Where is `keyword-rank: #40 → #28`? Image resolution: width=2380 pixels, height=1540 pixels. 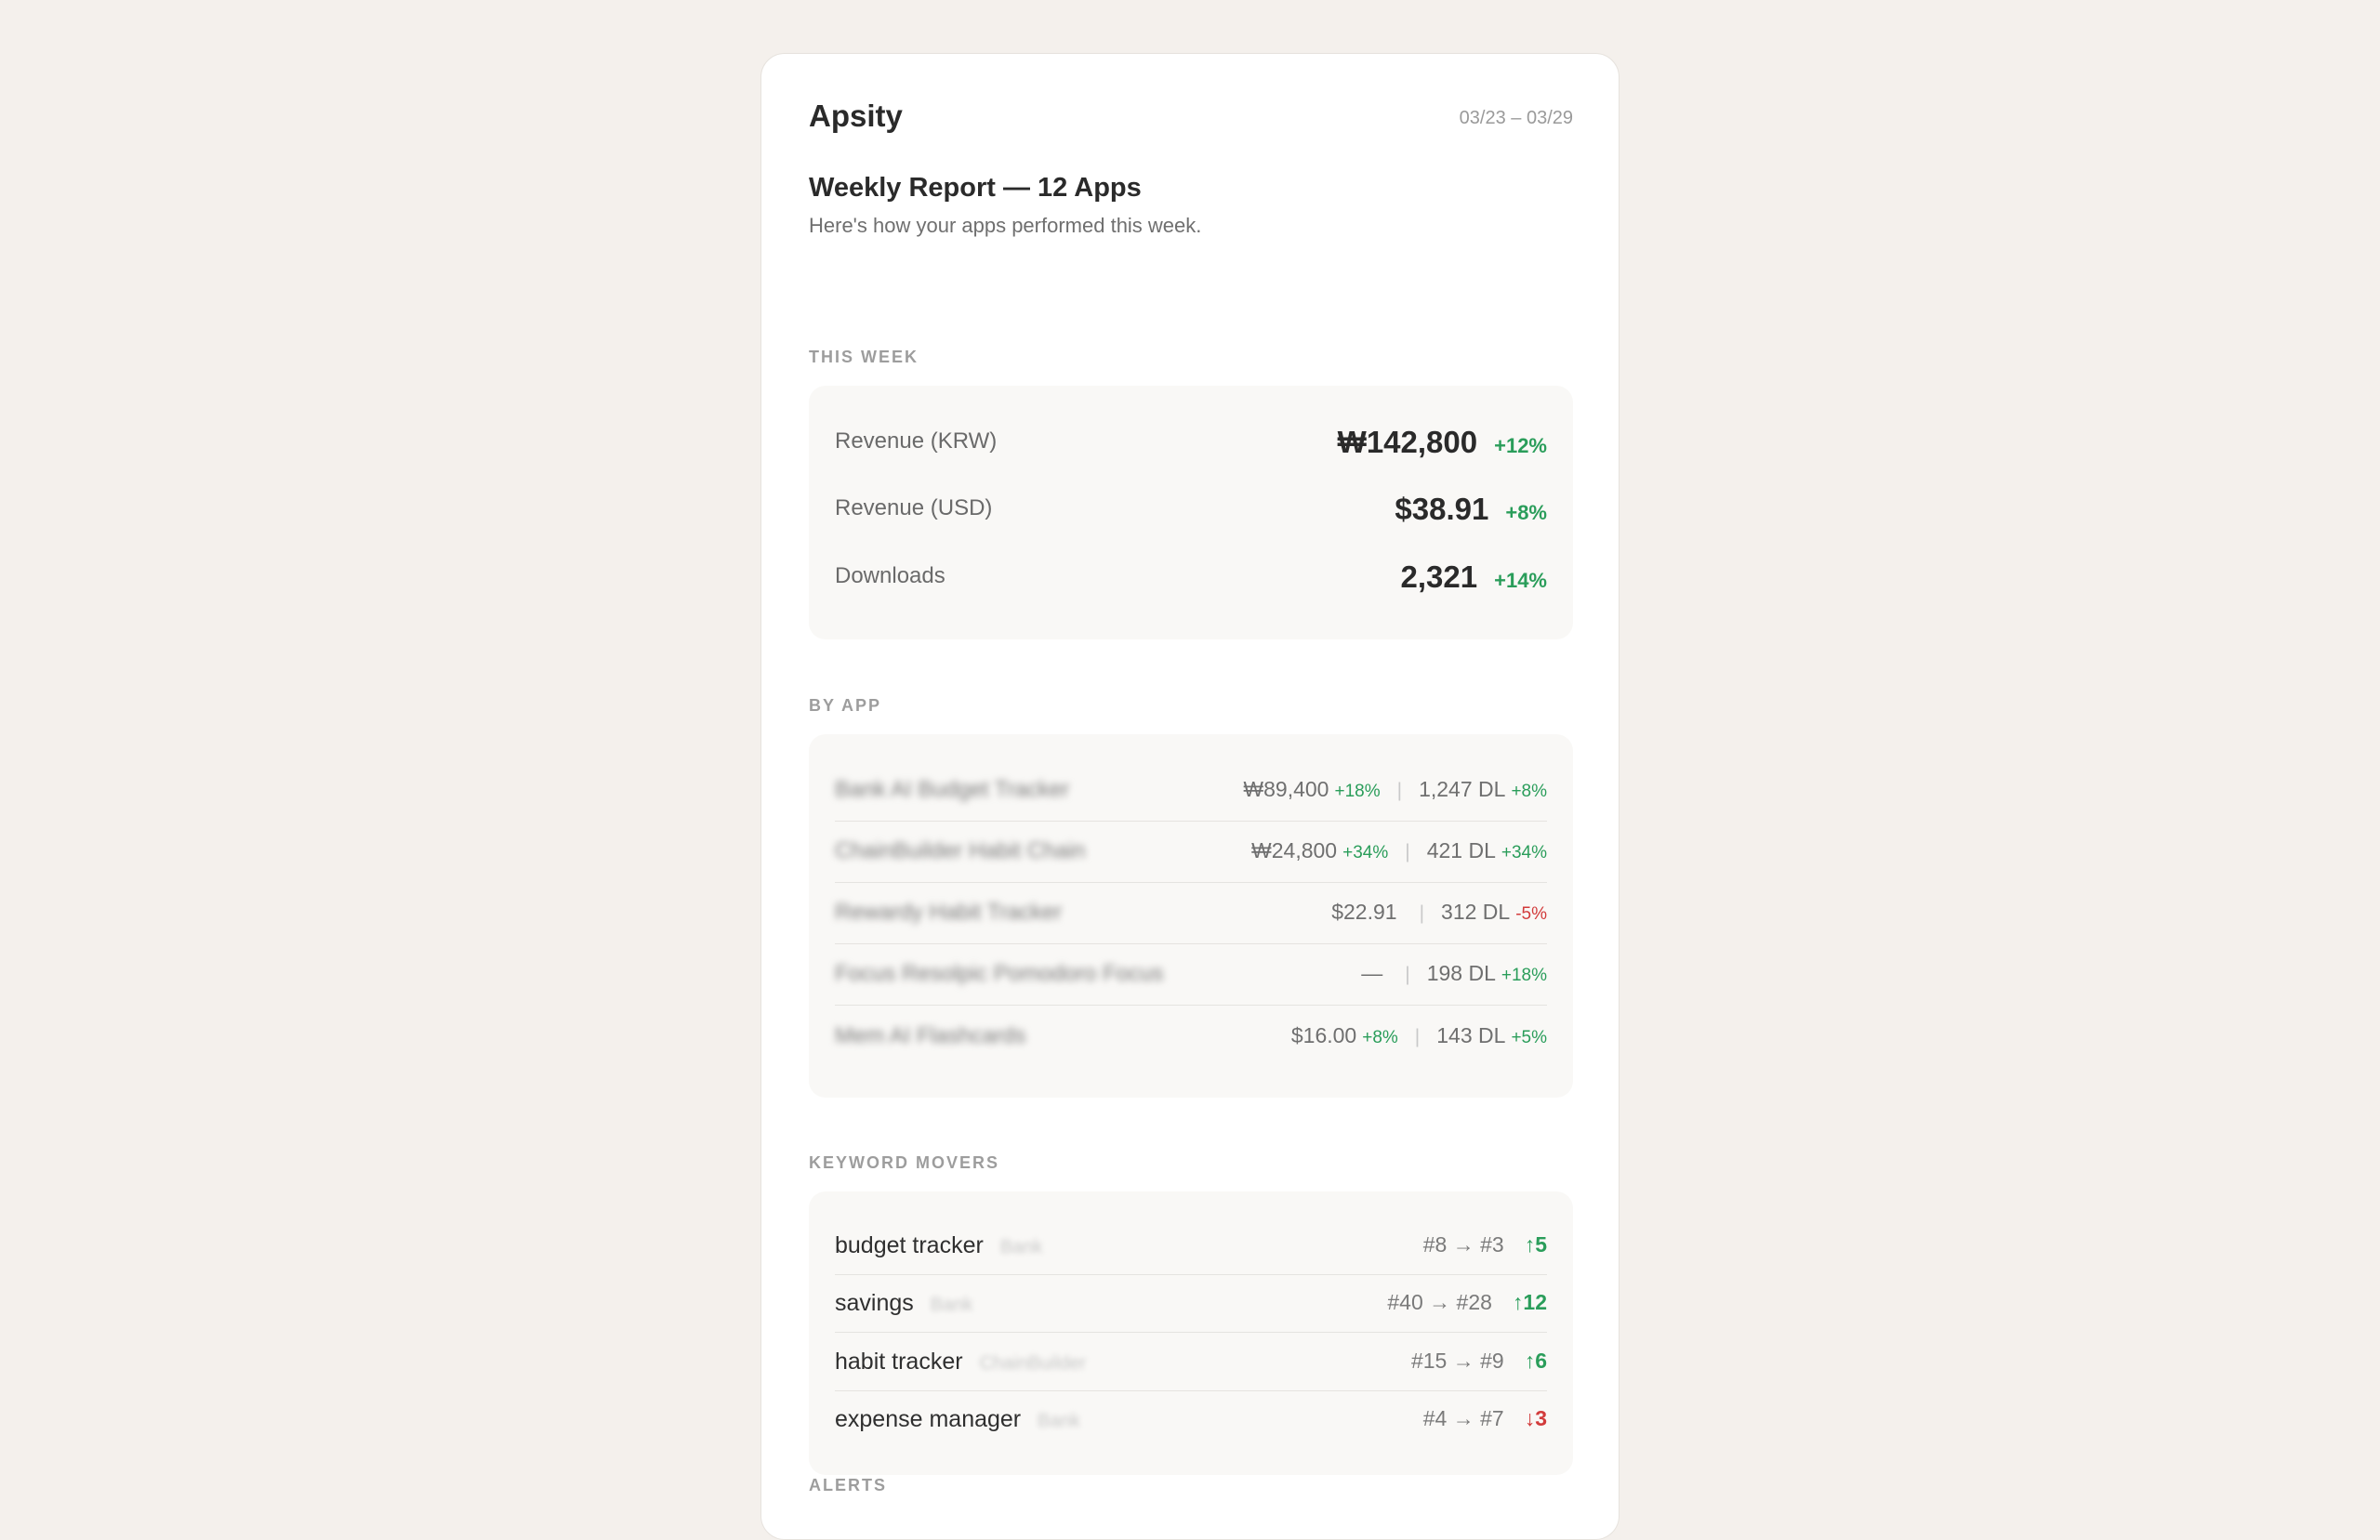 keyword-rank: #40 → #28 is located at coordinates (1439, 1302).